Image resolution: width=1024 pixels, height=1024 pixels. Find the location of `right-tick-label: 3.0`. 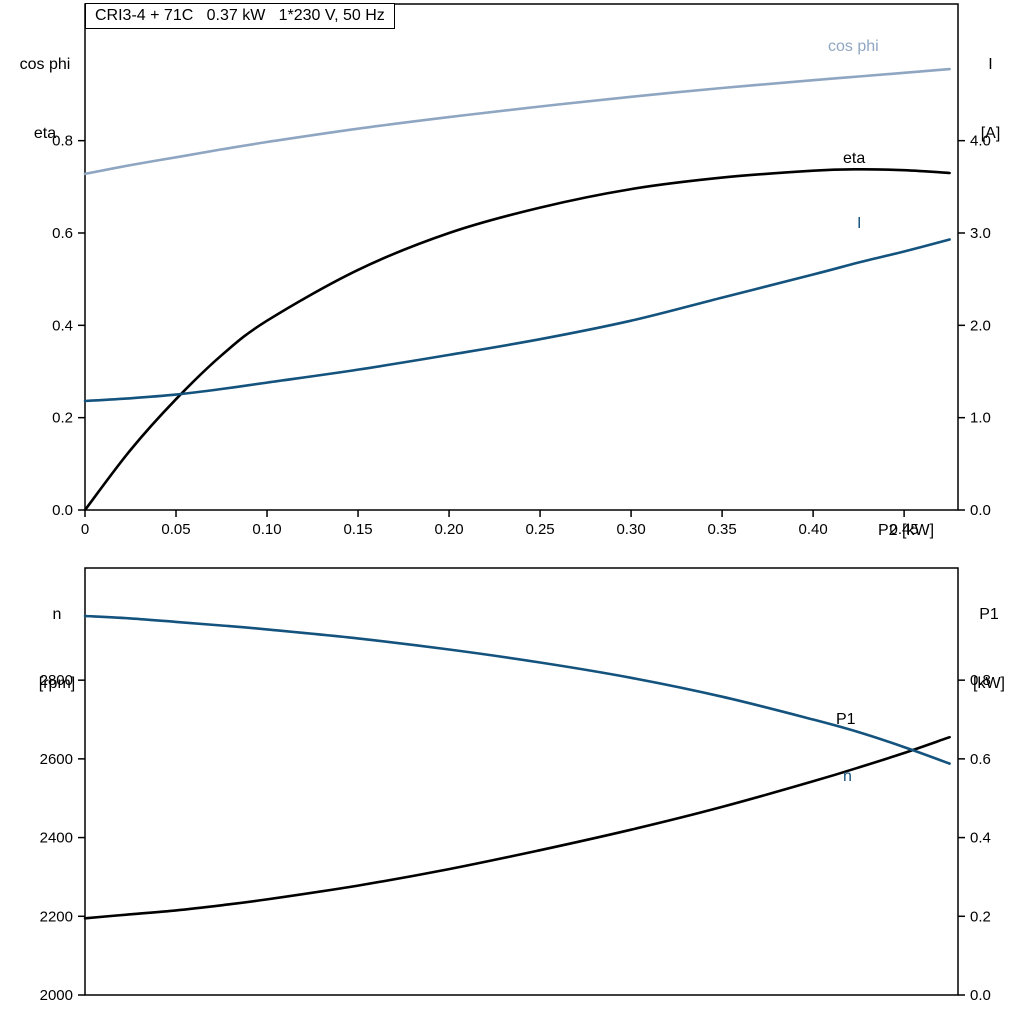

right-tick-label: 3.0 is located at coordinates (980, 233).